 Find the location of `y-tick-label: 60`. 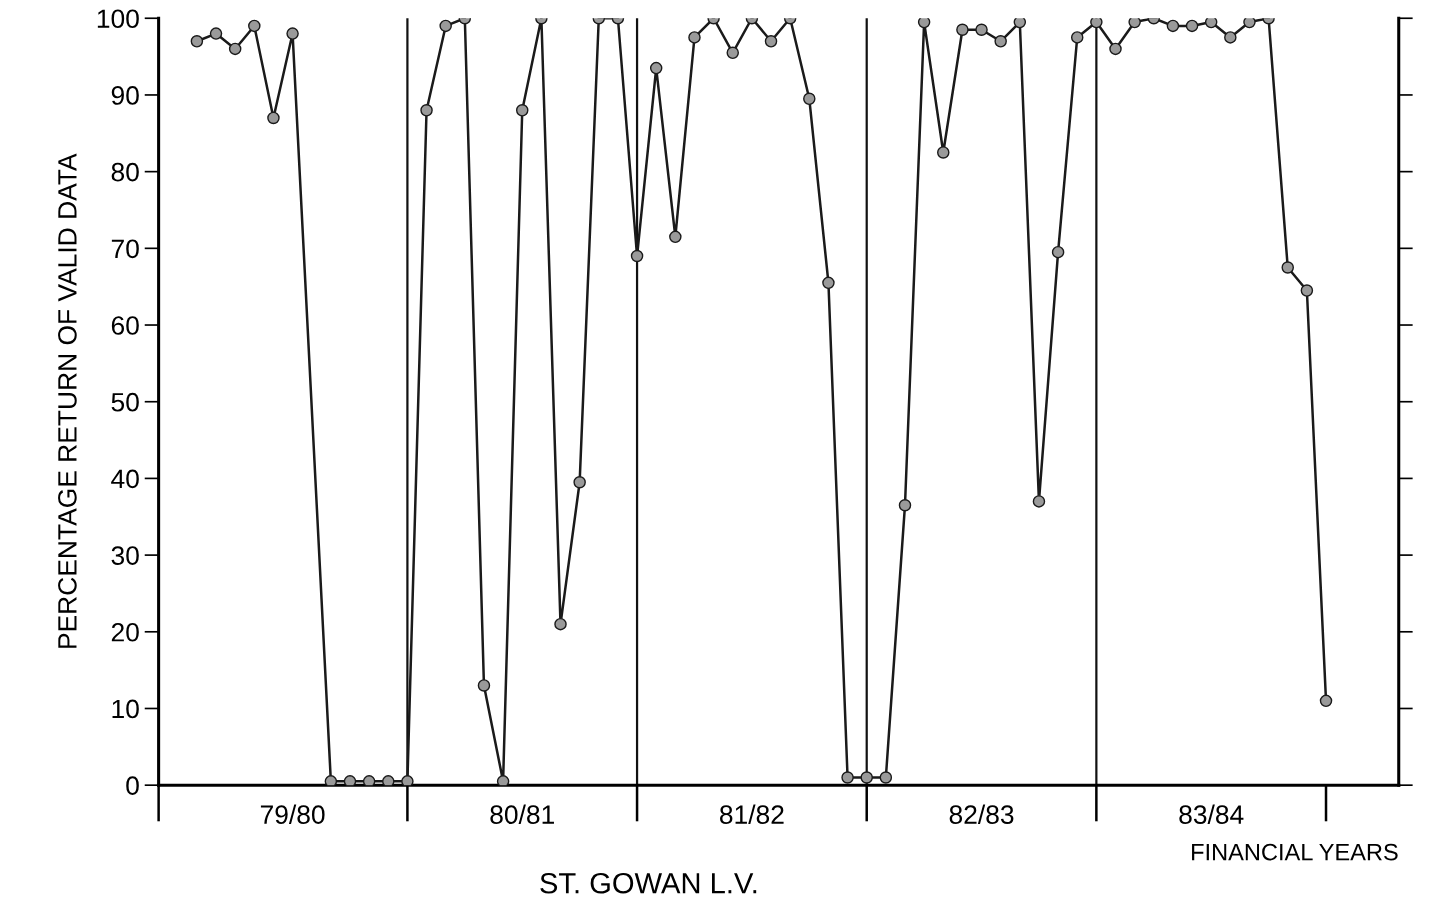

y-tick-label: 60 is located at coordinates (125, 325).